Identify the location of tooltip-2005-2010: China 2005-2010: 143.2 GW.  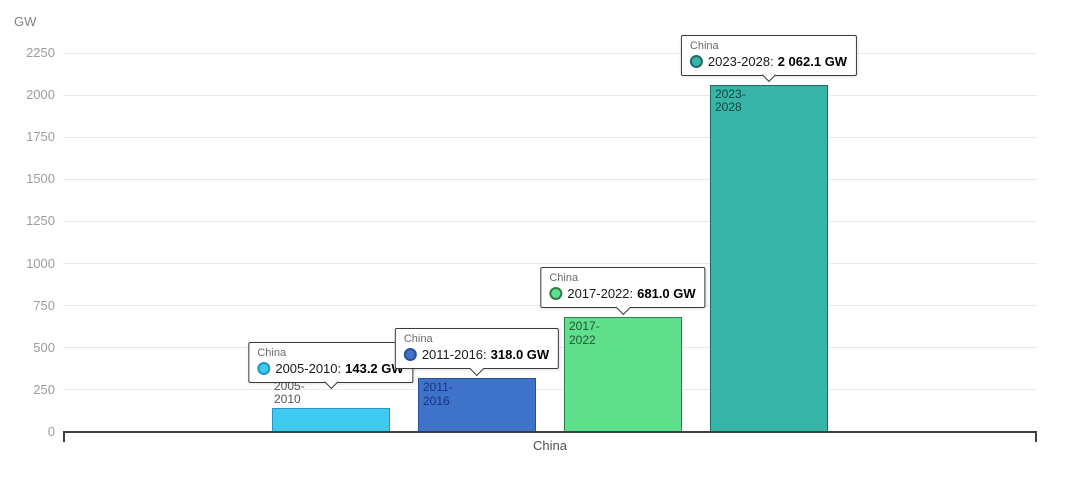
(331, 365).